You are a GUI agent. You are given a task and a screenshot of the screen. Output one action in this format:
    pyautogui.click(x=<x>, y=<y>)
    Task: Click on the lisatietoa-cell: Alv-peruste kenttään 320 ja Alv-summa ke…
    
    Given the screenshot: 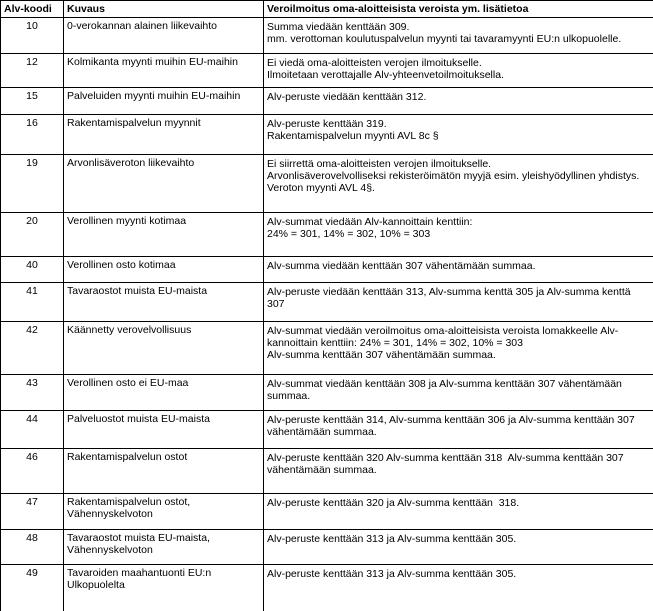 What is the action you would take?
    pyautogui.click(x=458, y=511)
    